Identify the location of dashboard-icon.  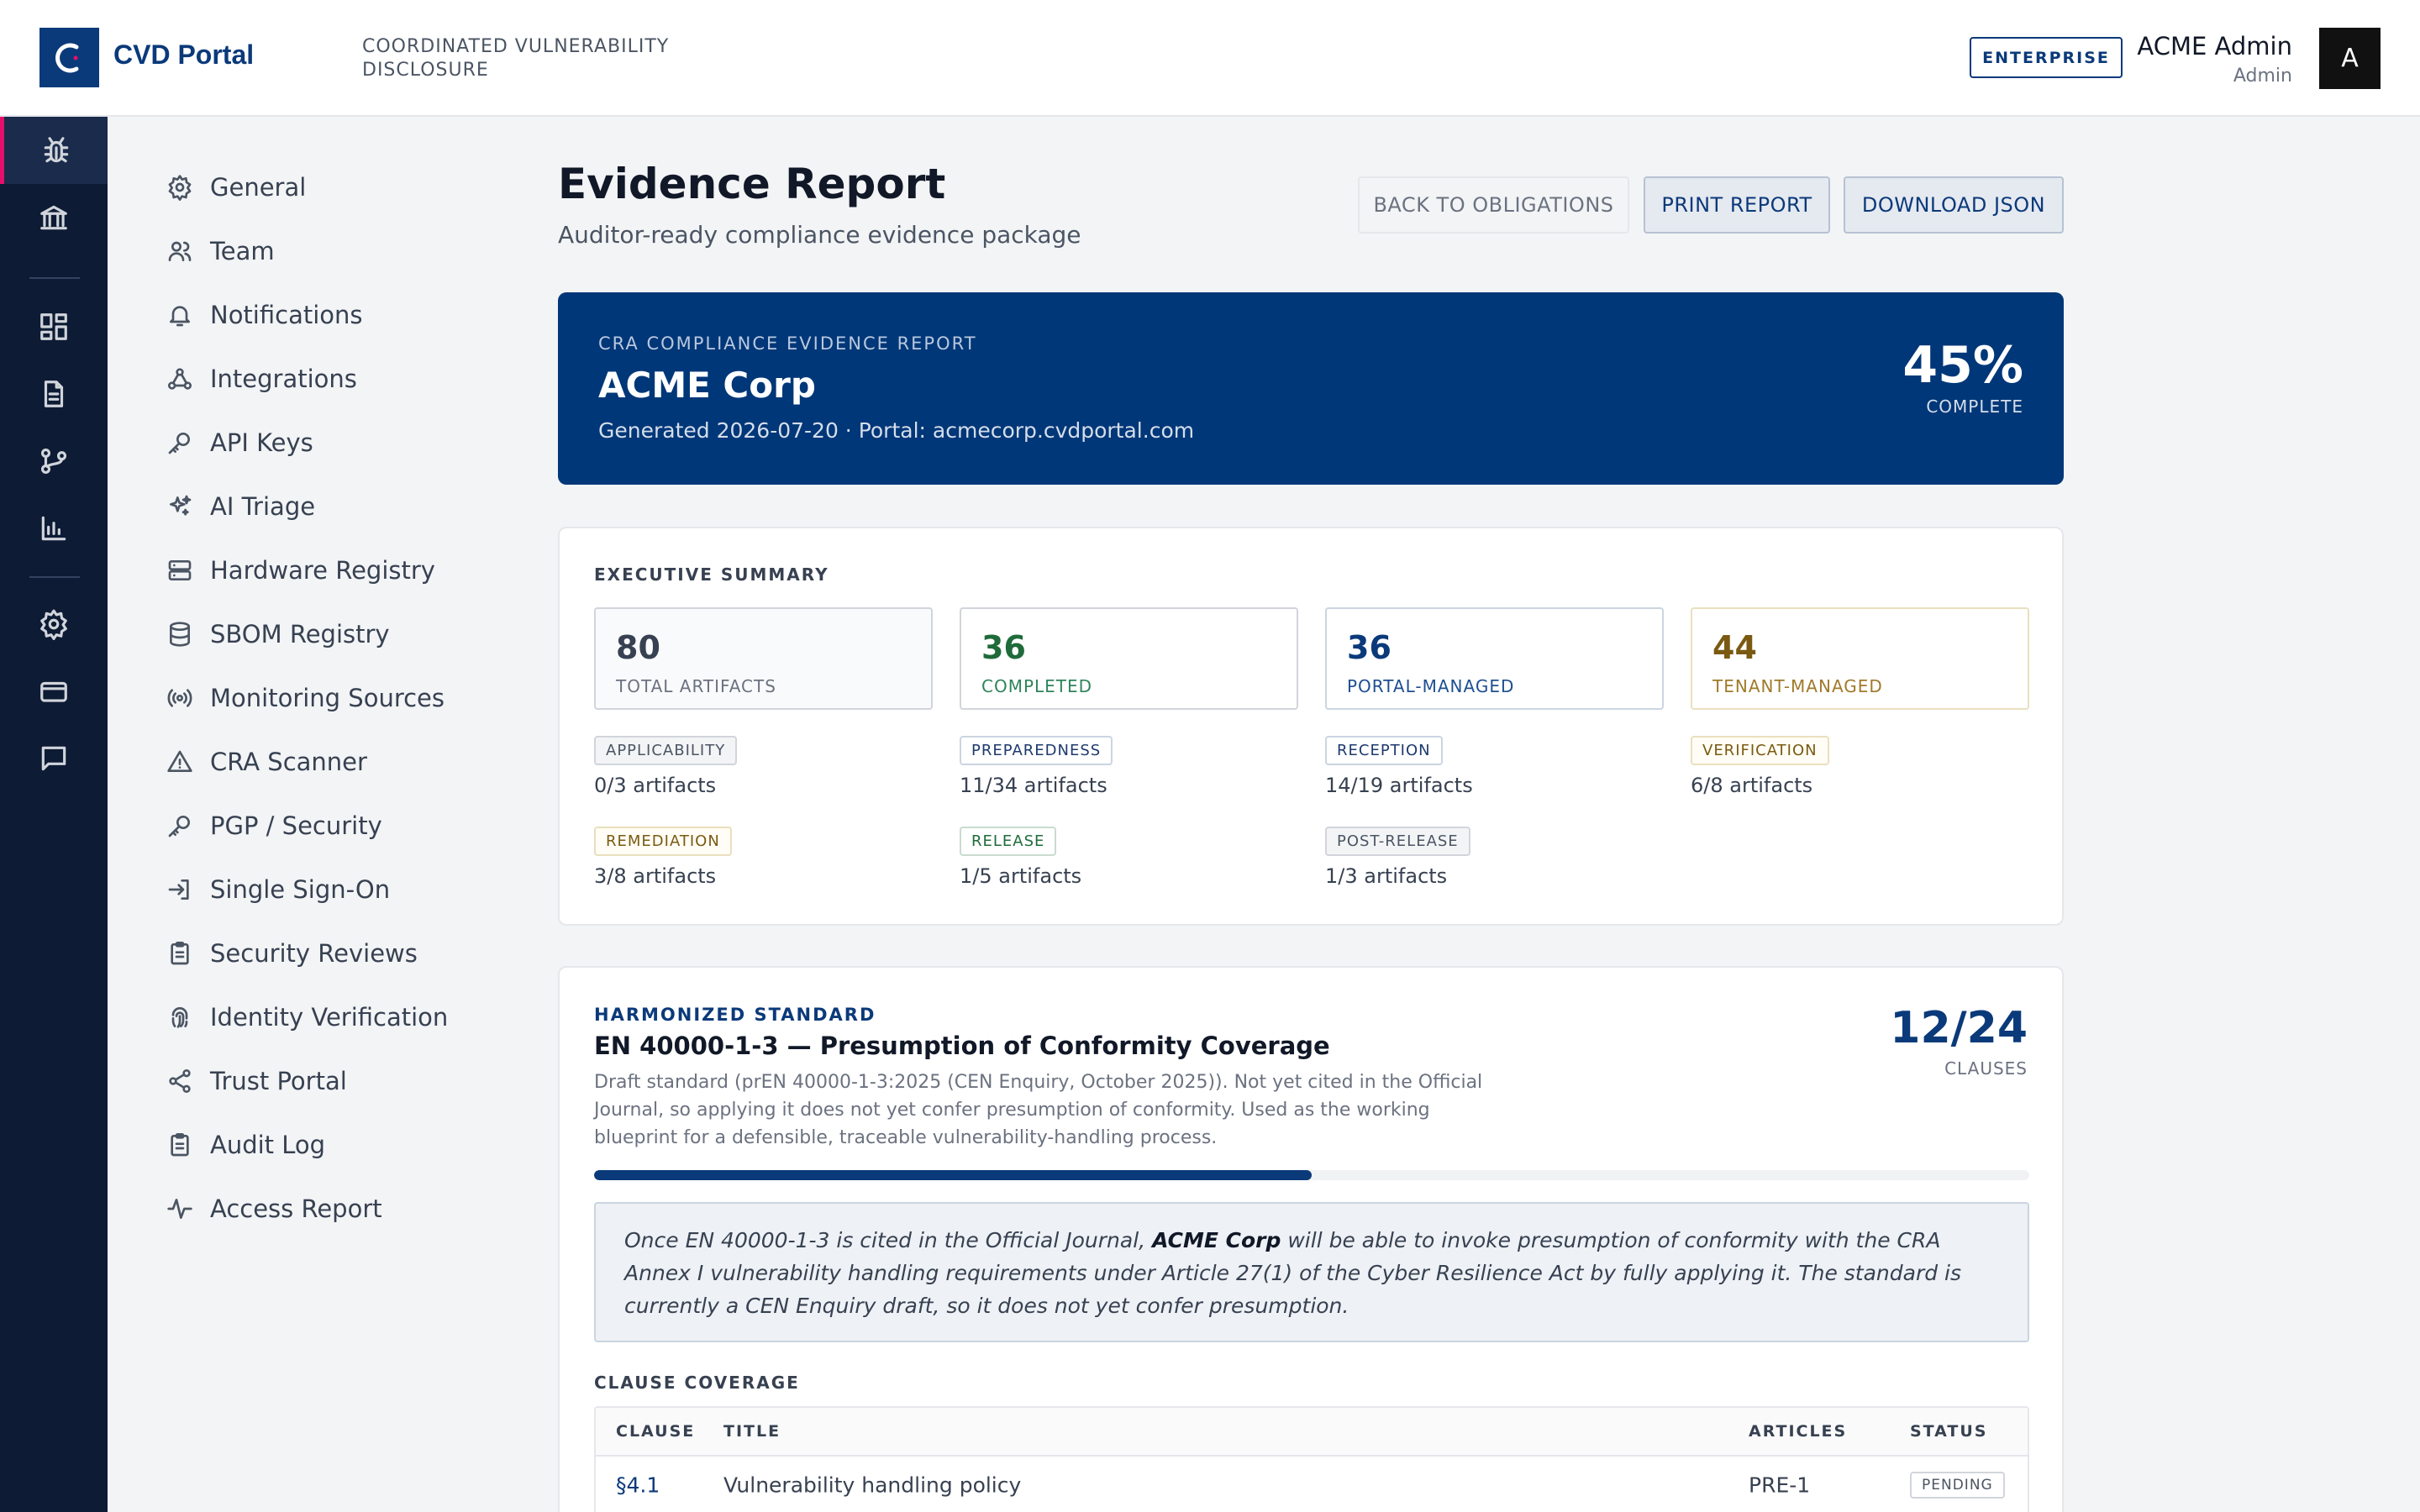
(53, 326).